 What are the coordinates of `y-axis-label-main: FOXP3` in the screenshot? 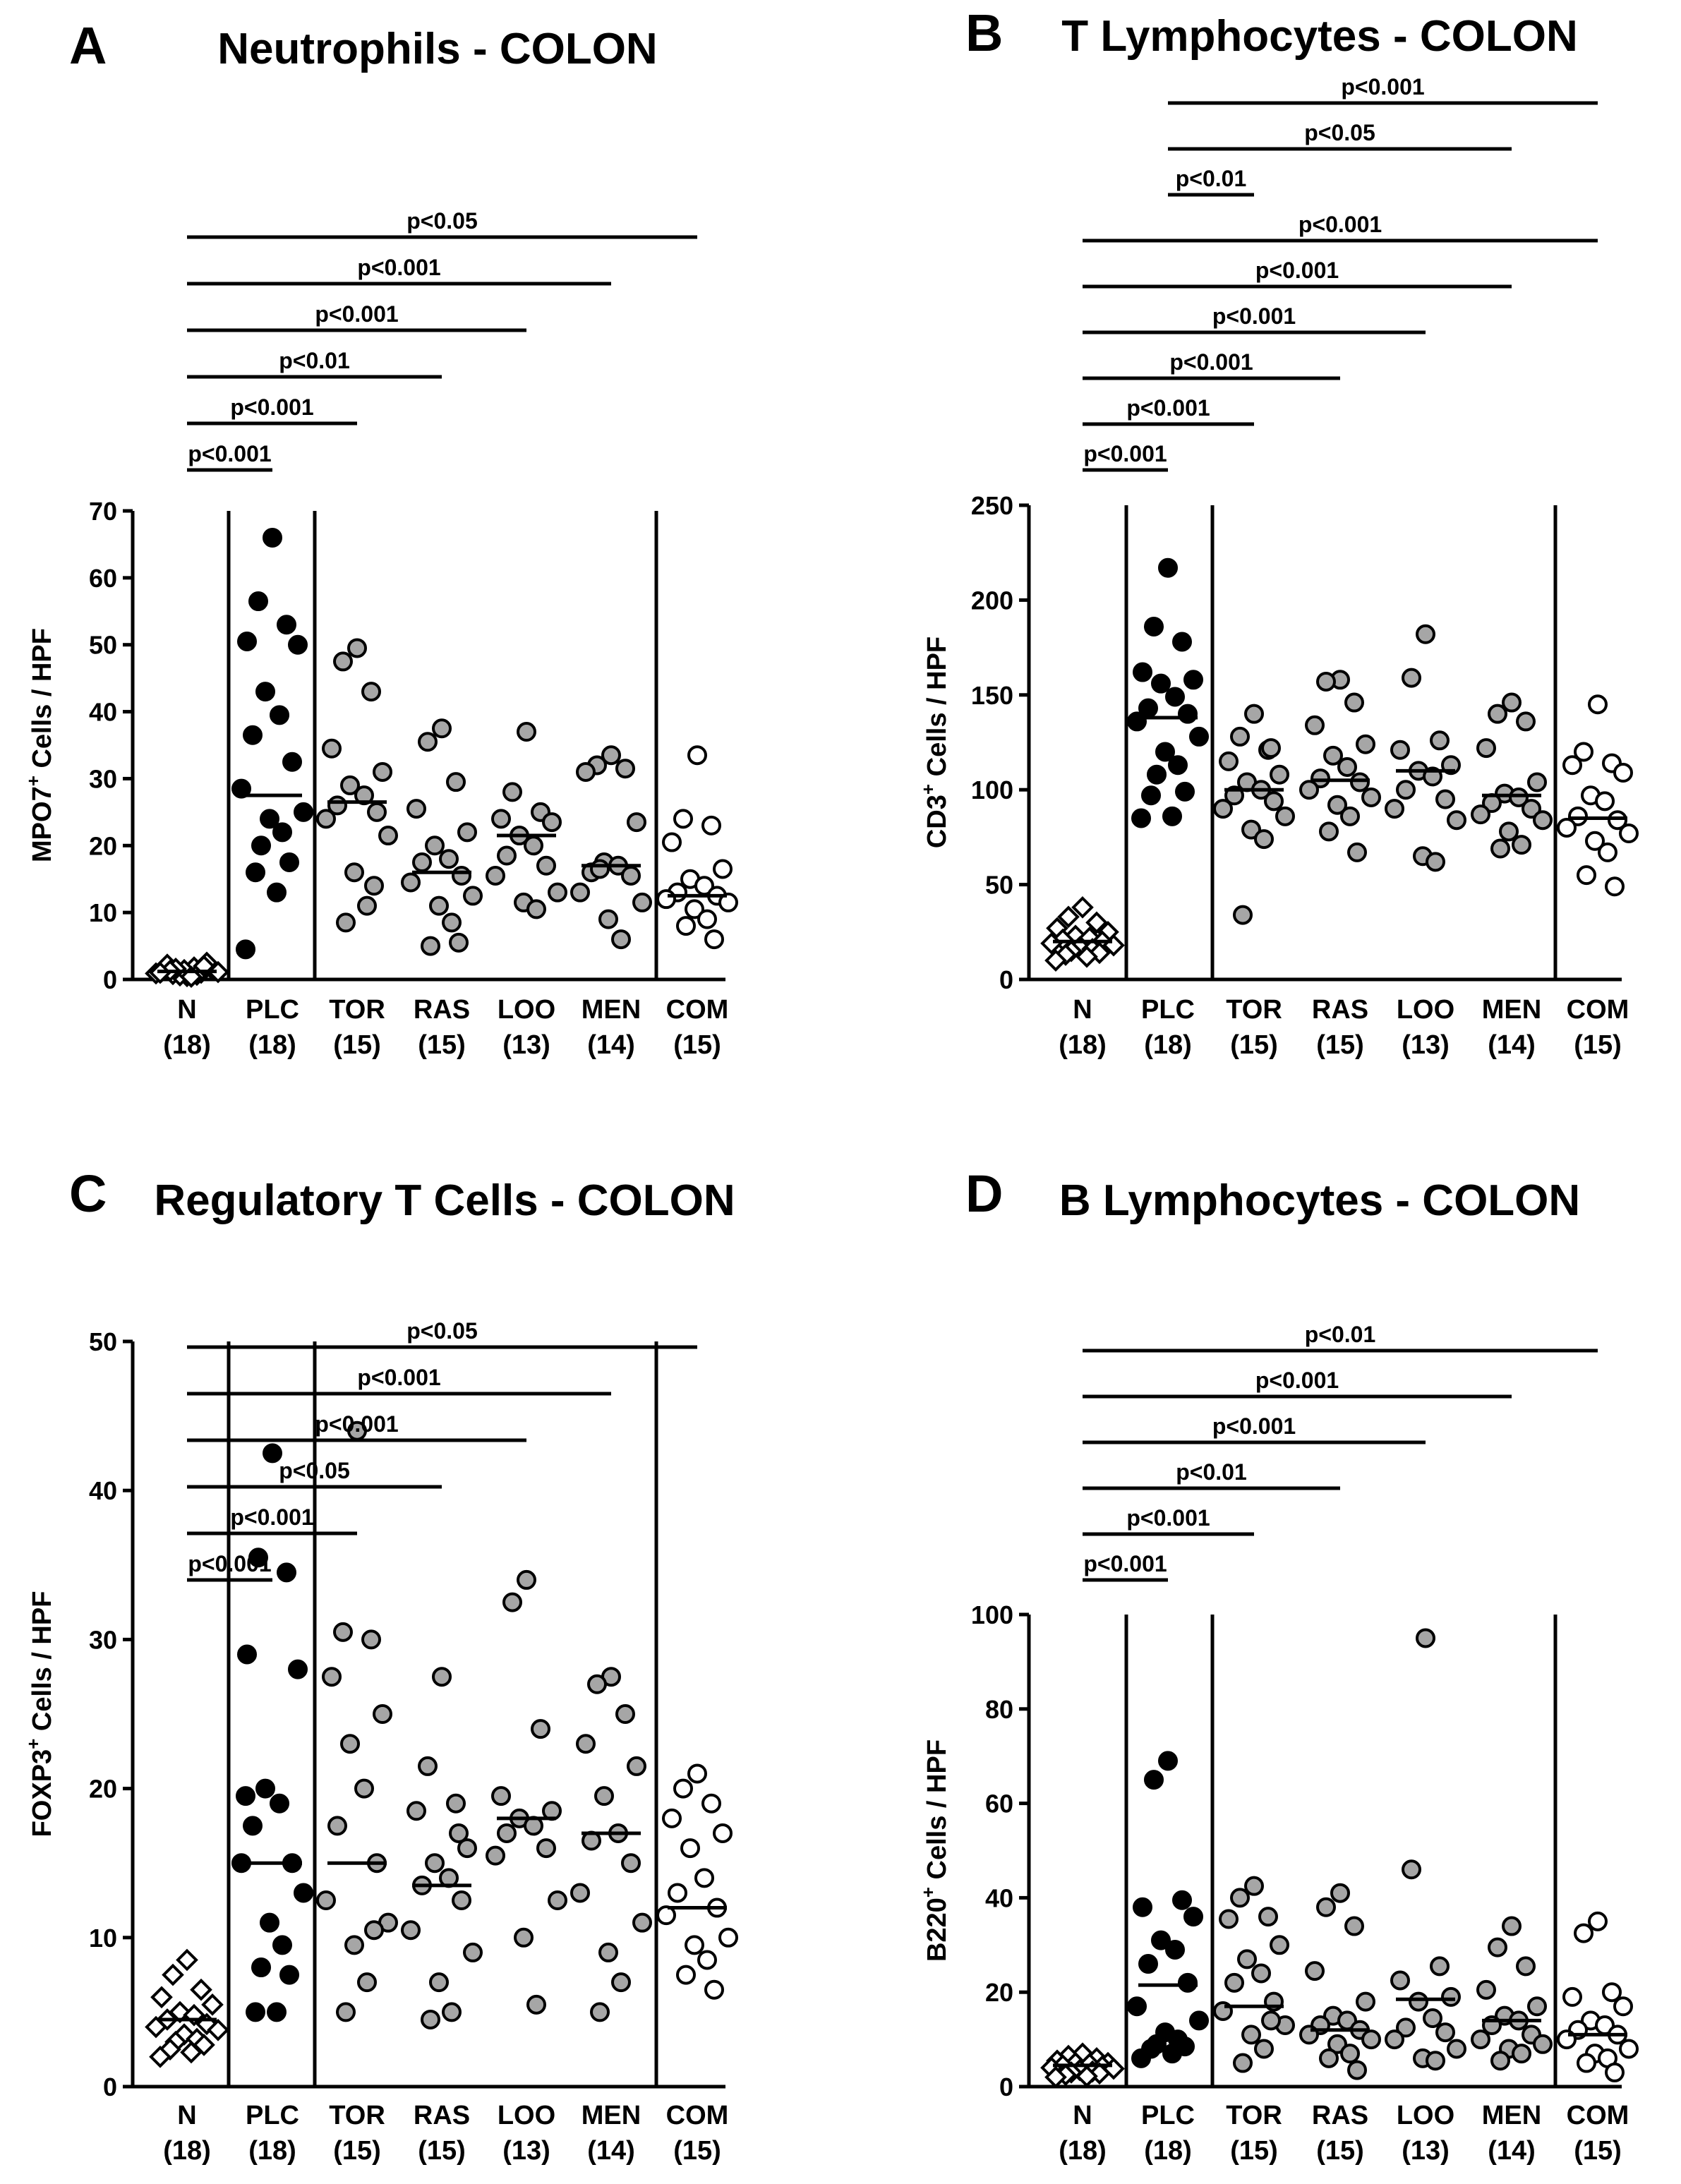 It's located at (42, 1793).